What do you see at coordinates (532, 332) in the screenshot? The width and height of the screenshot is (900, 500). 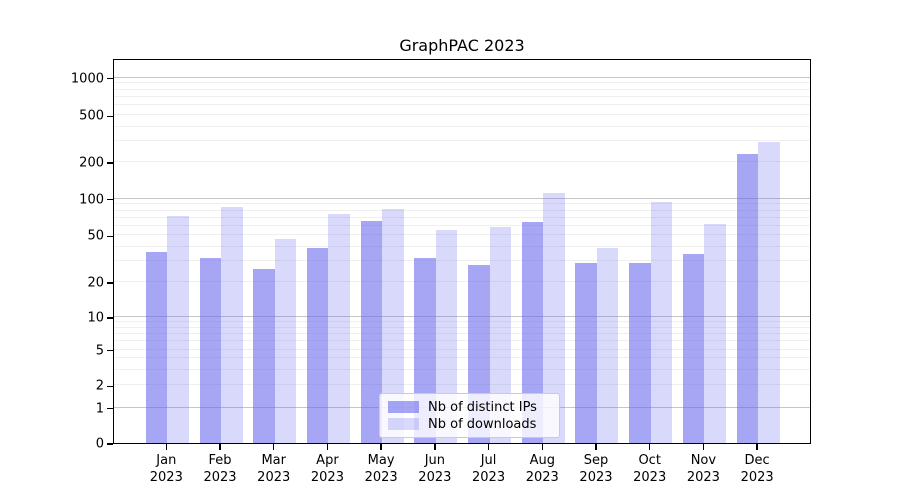 I see `bar-ips-aug` at bounding box center [532, 332].